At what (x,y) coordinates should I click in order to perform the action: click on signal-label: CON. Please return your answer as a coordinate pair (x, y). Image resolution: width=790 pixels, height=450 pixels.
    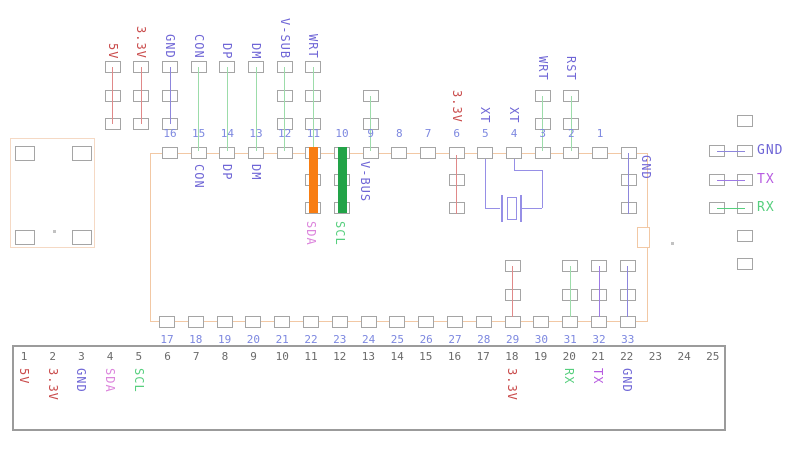
    Looking at the image, I should click on (198, 47).